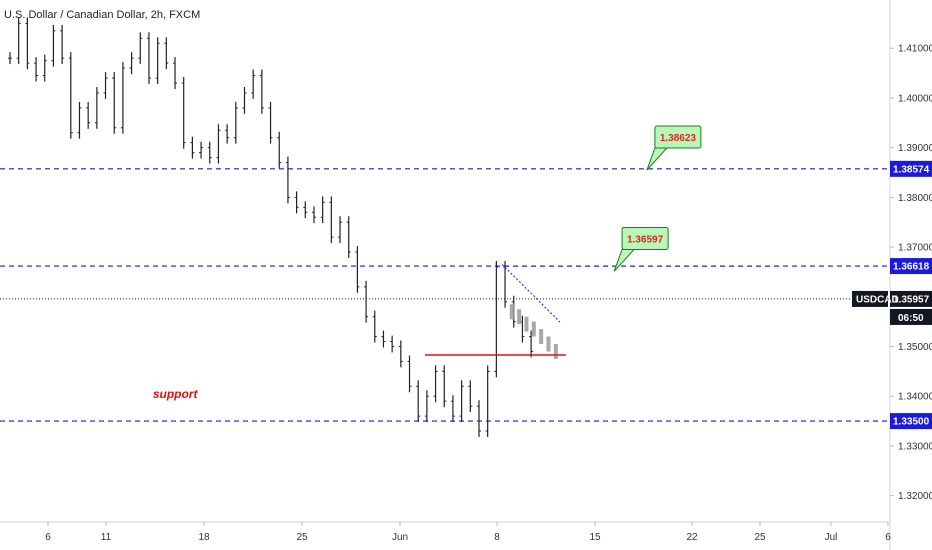 The width and height of the screenshot is (932, 550). I want to click on x-tick-label: Jun, so click(400, 537).